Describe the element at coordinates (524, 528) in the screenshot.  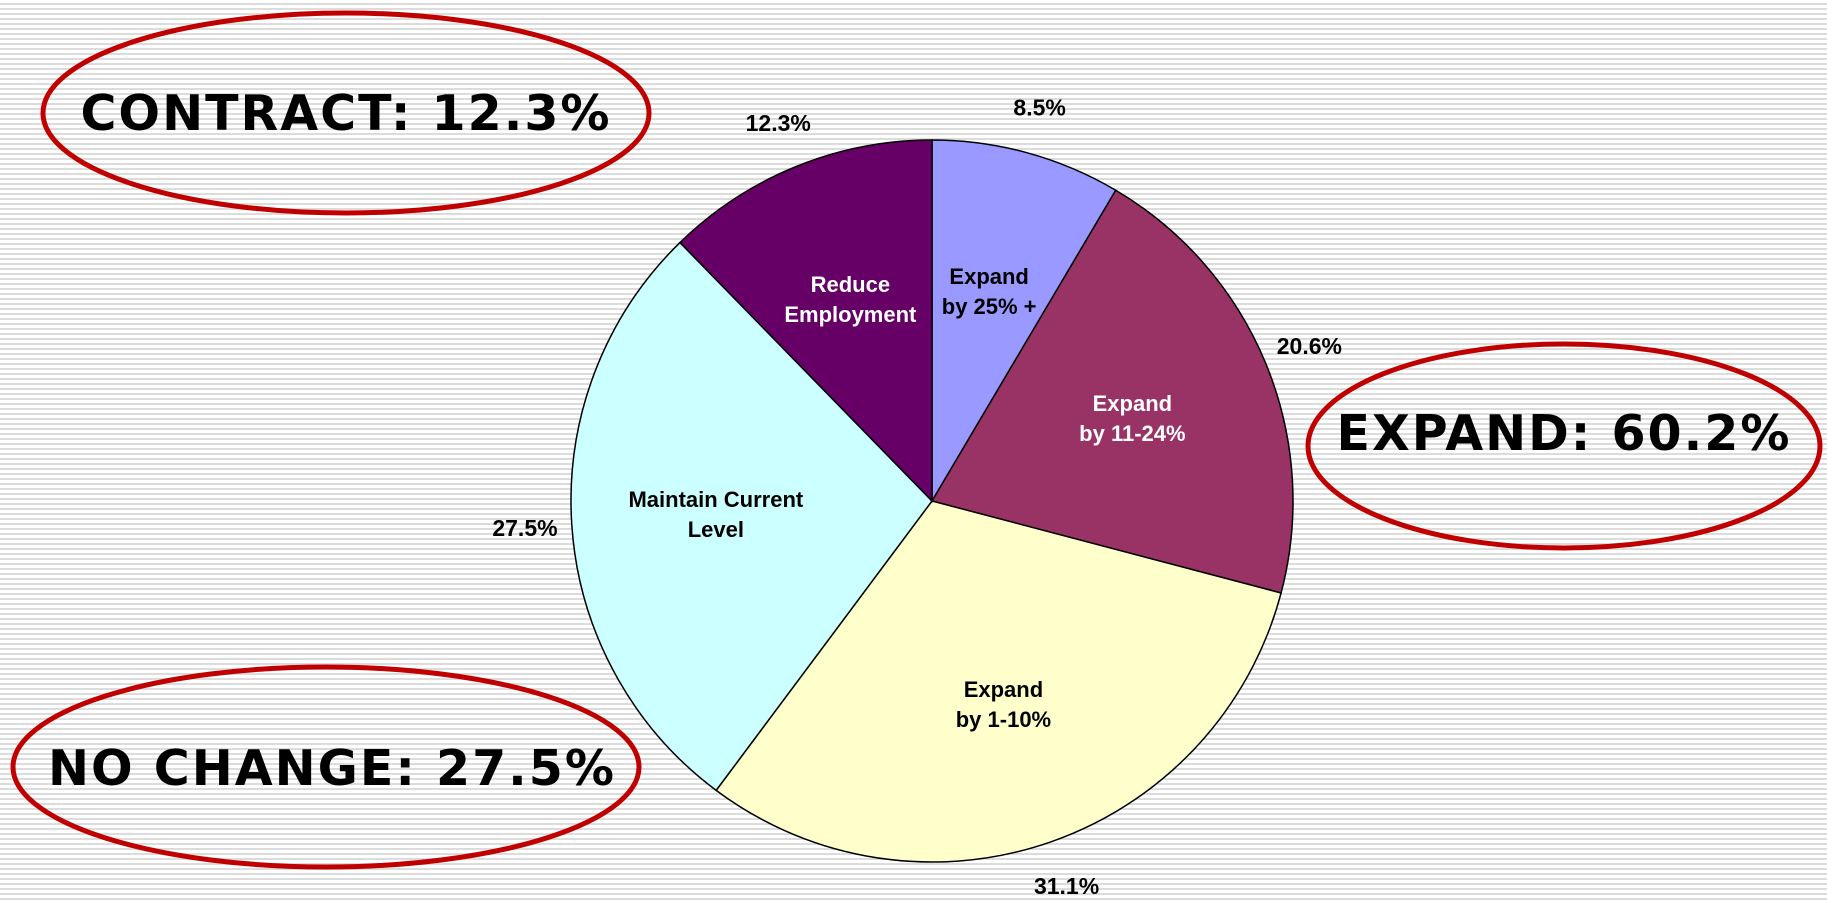
I see `value-label: 27.5%` at that location.